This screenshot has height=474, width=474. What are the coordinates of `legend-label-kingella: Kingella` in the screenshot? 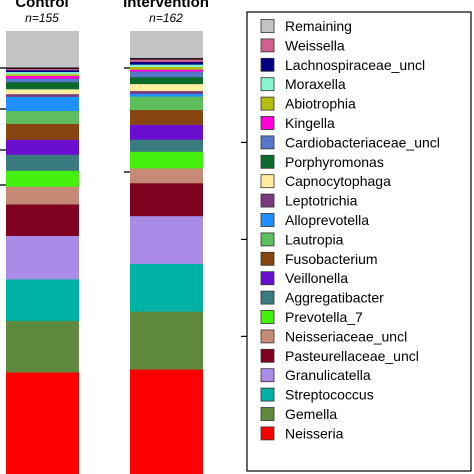 It's located at (310, 123).